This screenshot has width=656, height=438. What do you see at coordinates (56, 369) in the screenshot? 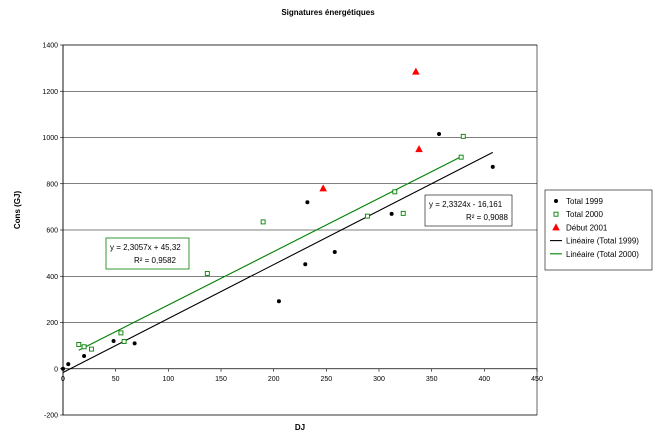
I see `y-tick-label: 0` at bounding box center [56, 369].